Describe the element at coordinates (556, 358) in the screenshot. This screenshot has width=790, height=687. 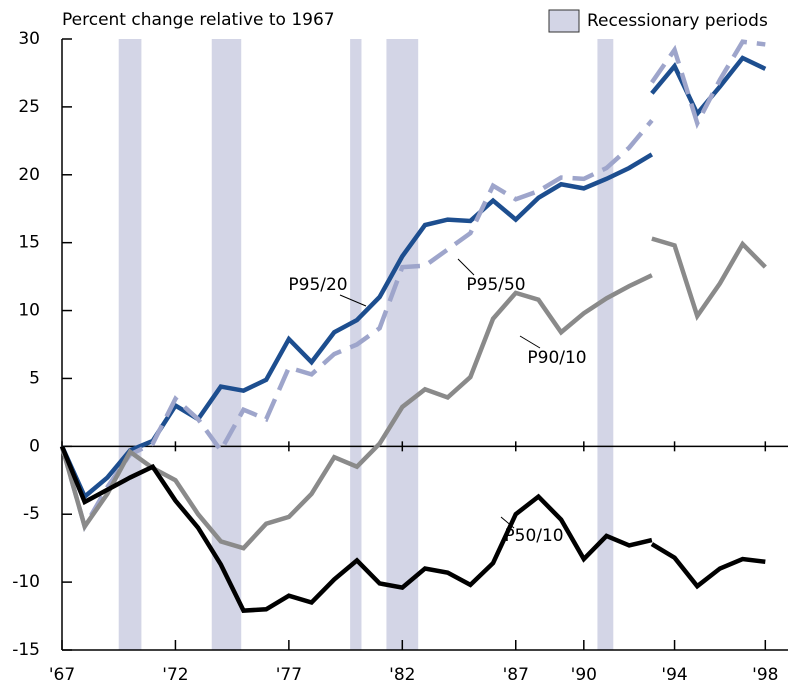
I see `series-label: P90/10` at that location.